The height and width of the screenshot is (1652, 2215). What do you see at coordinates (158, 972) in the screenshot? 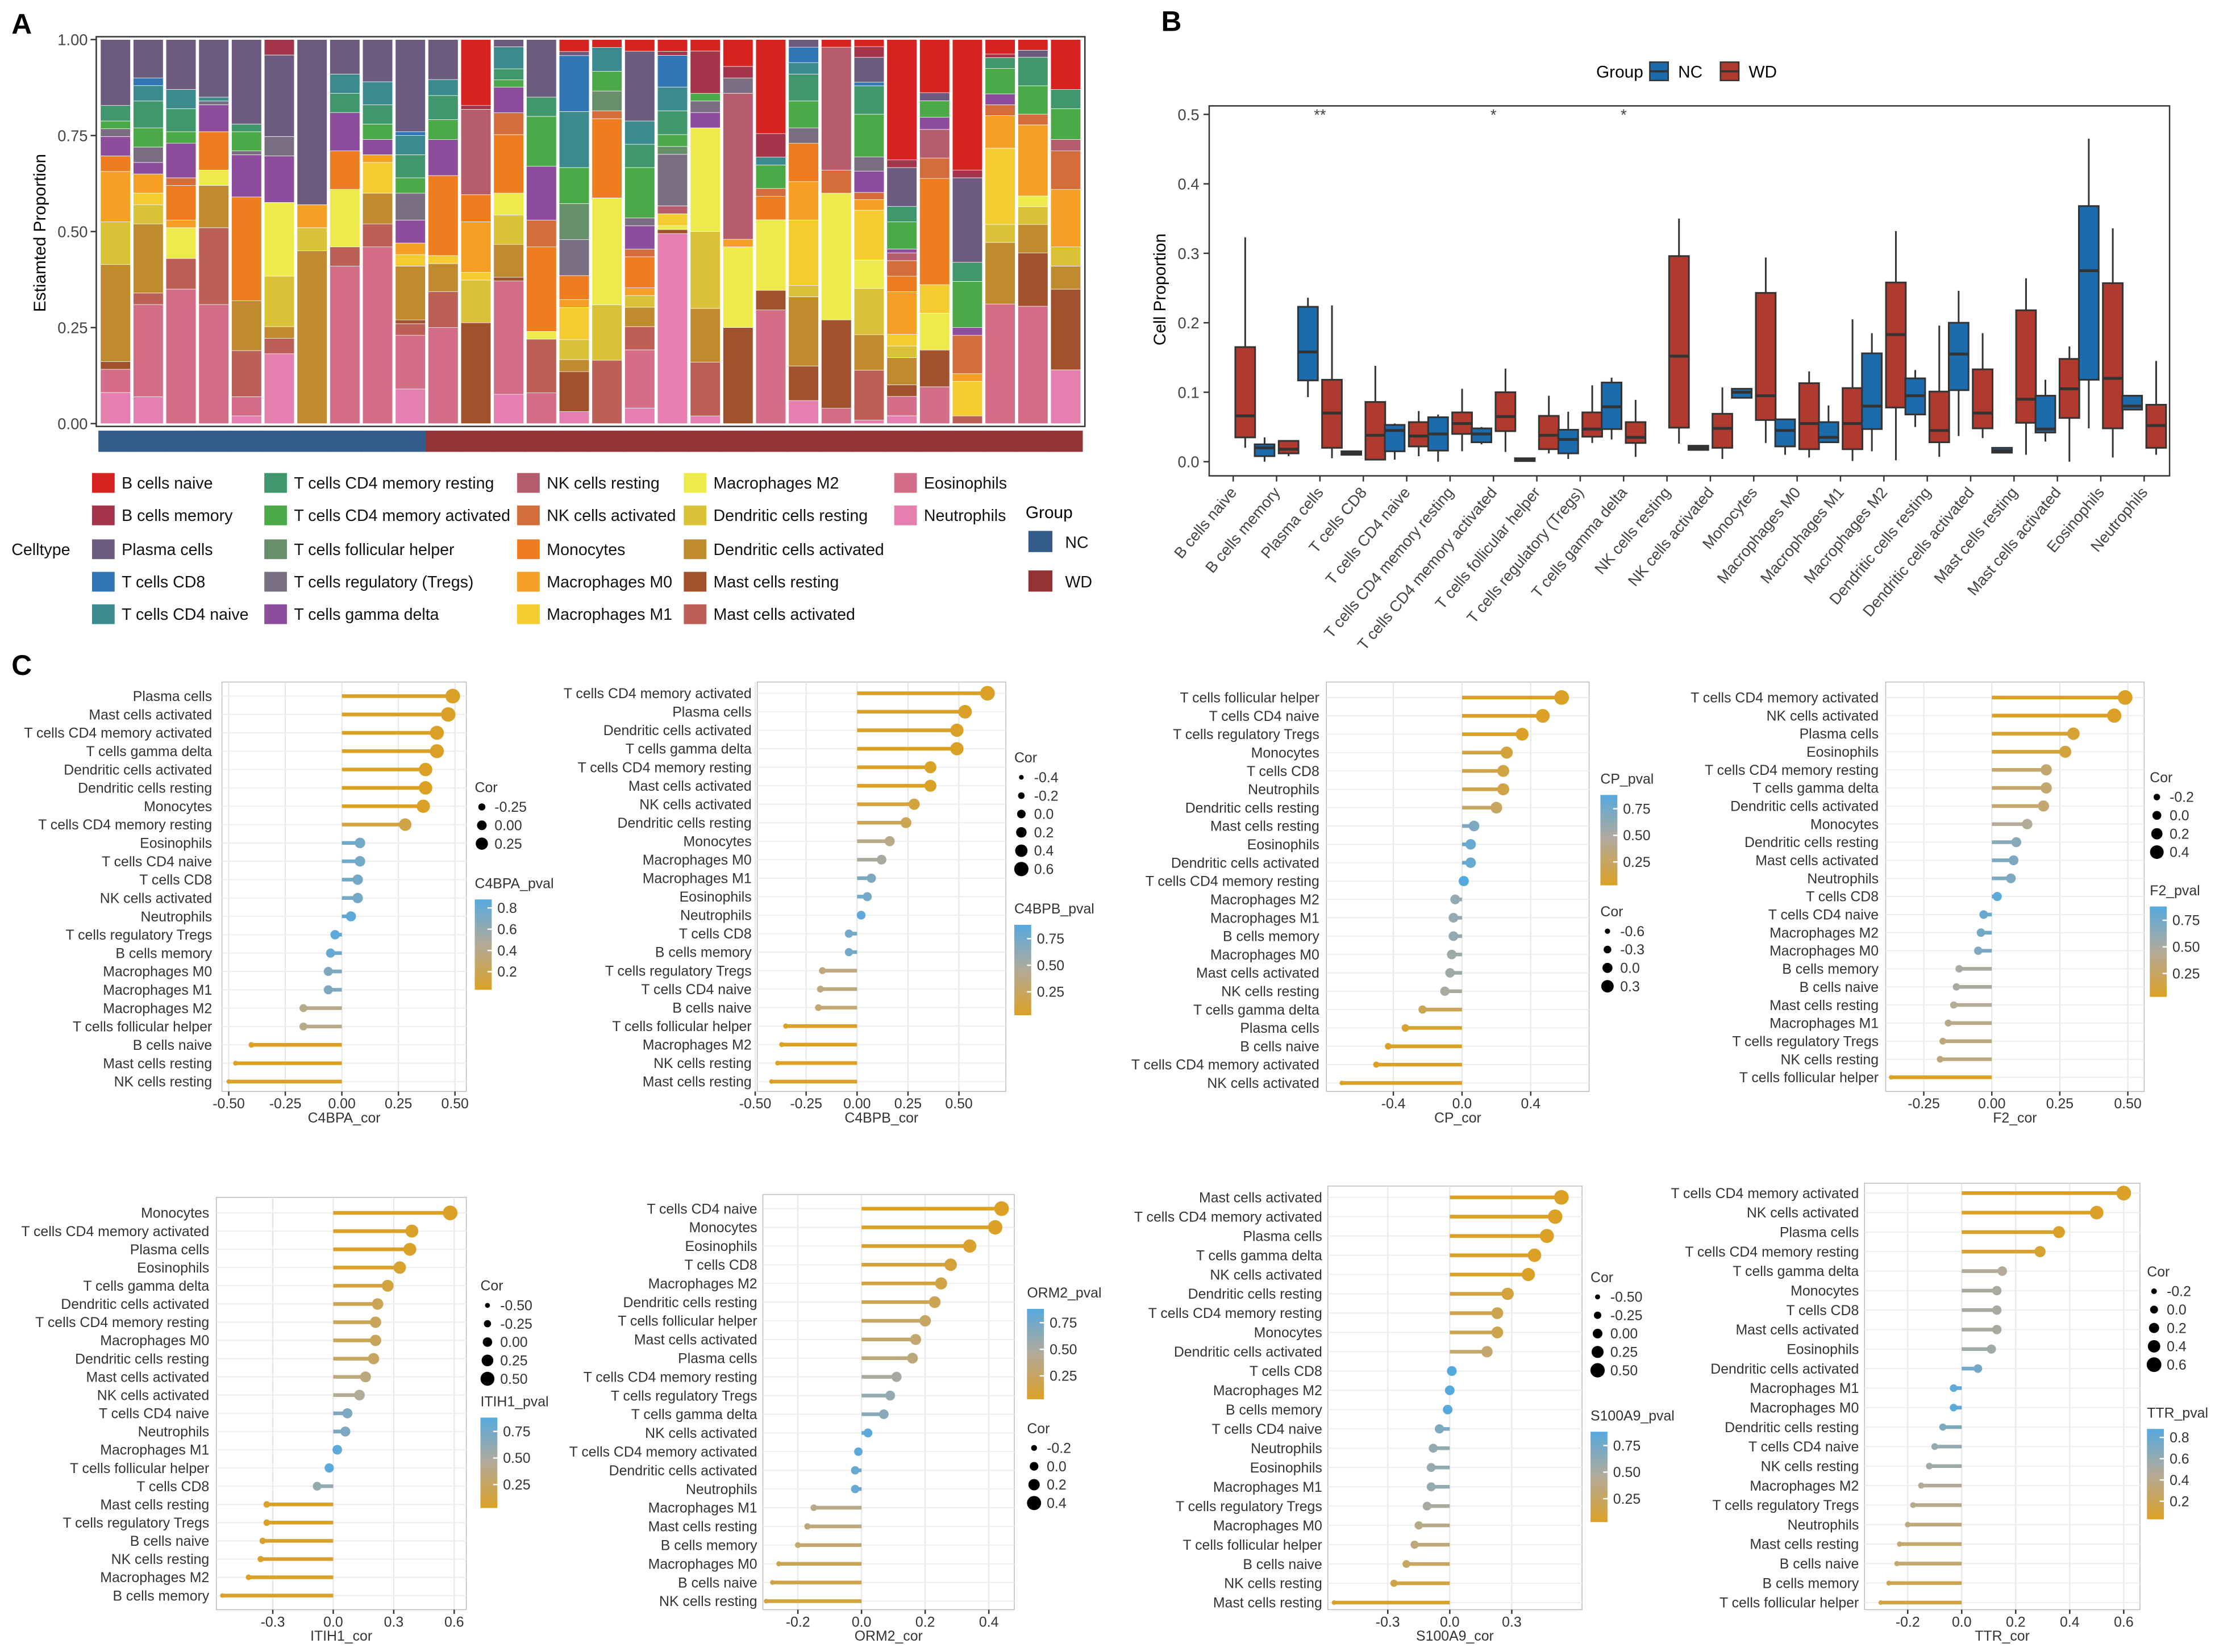
I see `y-category-label: Macrophages M0` at bounding box center [158, 972].